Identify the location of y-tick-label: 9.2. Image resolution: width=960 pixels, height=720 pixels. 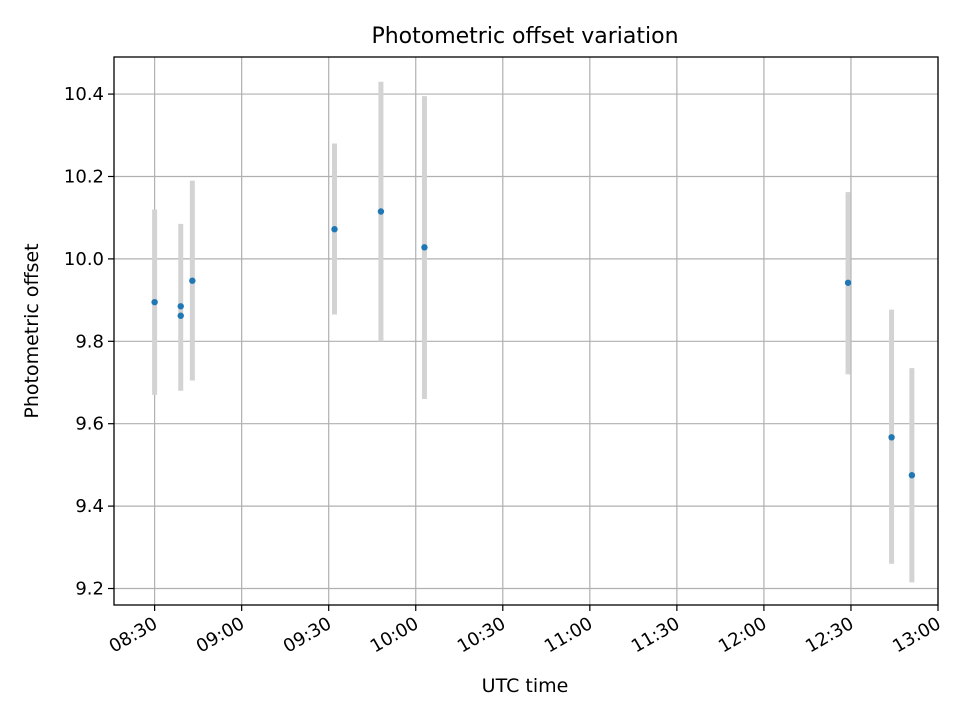
(89, 589).